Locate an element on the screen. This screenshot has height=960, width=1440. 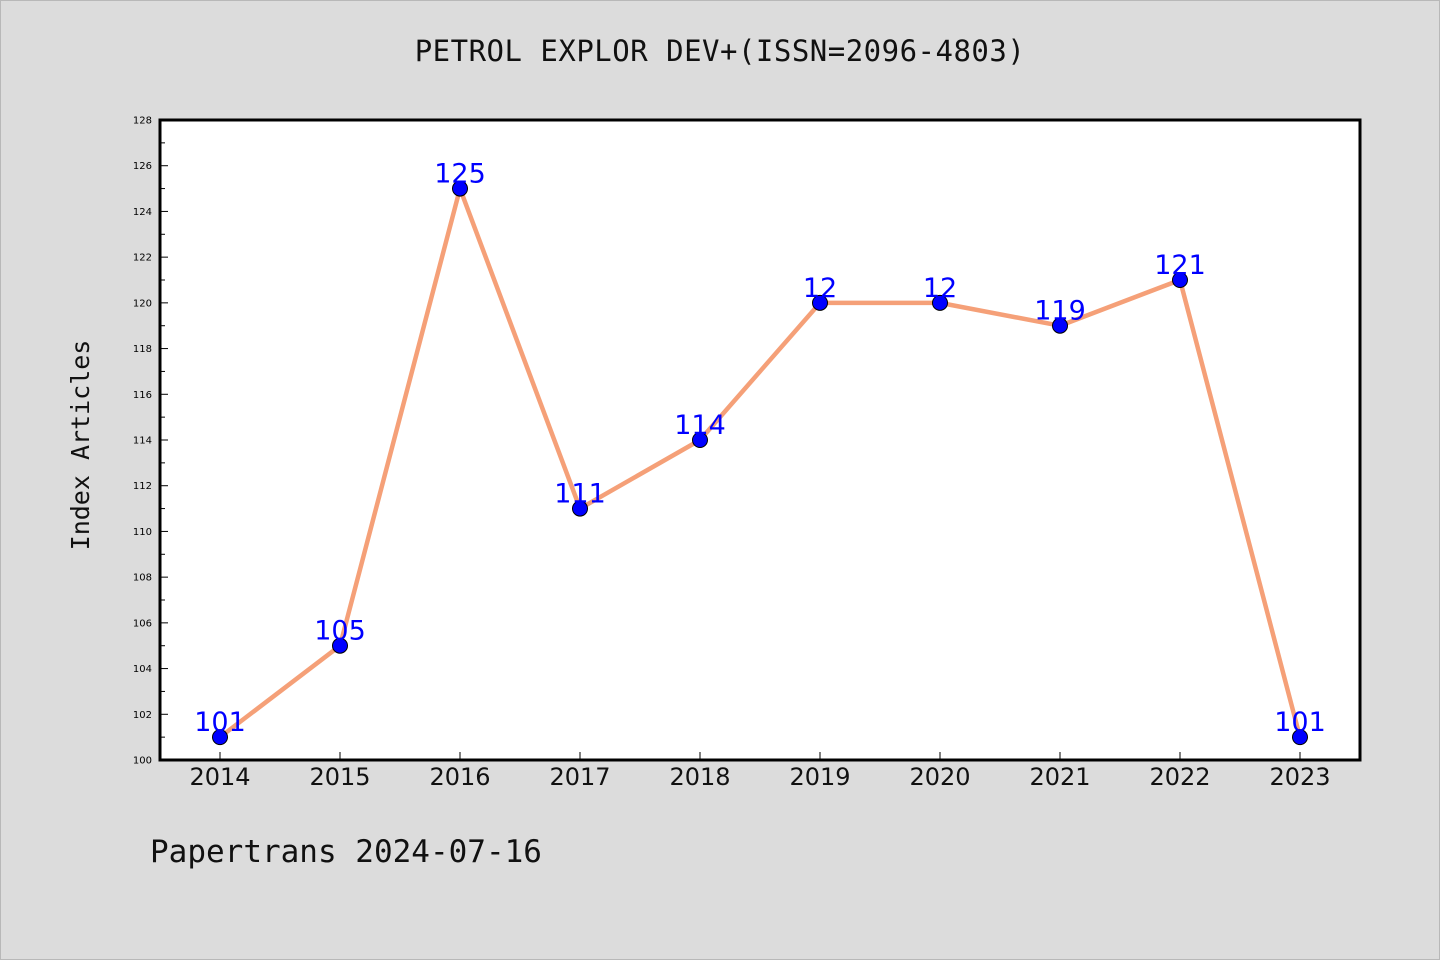
x-tick-label: 2023 is located at coordinates (1299, 777).